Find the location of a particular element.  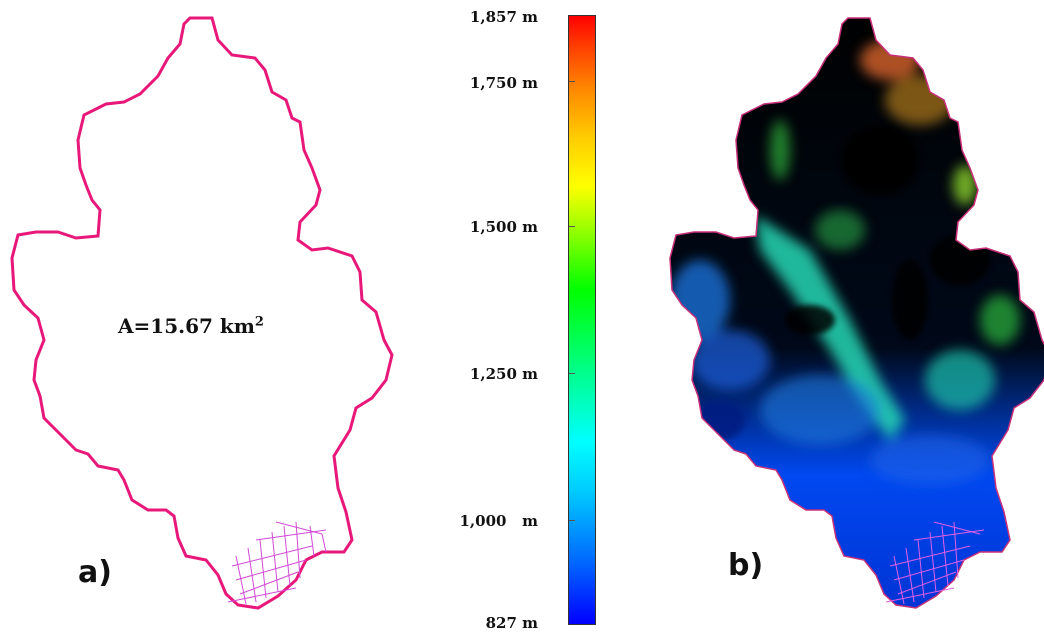

colorbar-tick-label: 1,750 m is located at coordinates (503, 83).